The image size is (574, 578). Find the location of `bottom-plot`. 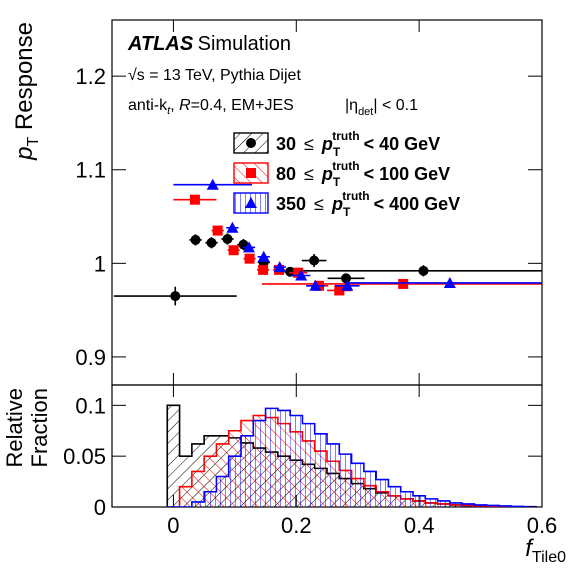

bottom-plot is located at coordinates (351, 455).